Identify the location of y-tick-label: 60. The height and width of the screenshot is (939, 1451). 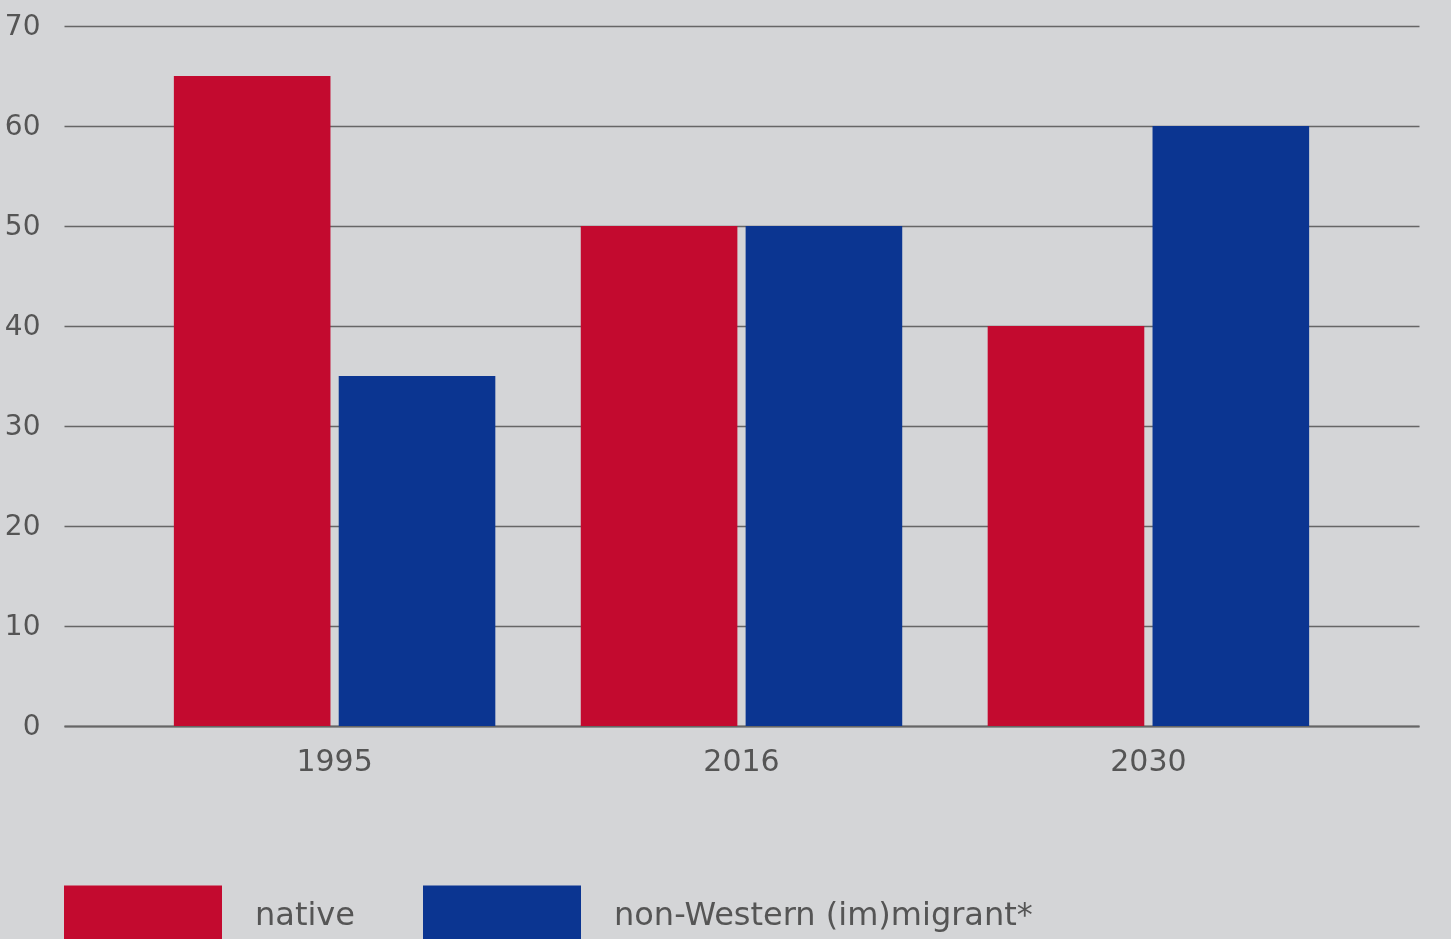
(22, 125).